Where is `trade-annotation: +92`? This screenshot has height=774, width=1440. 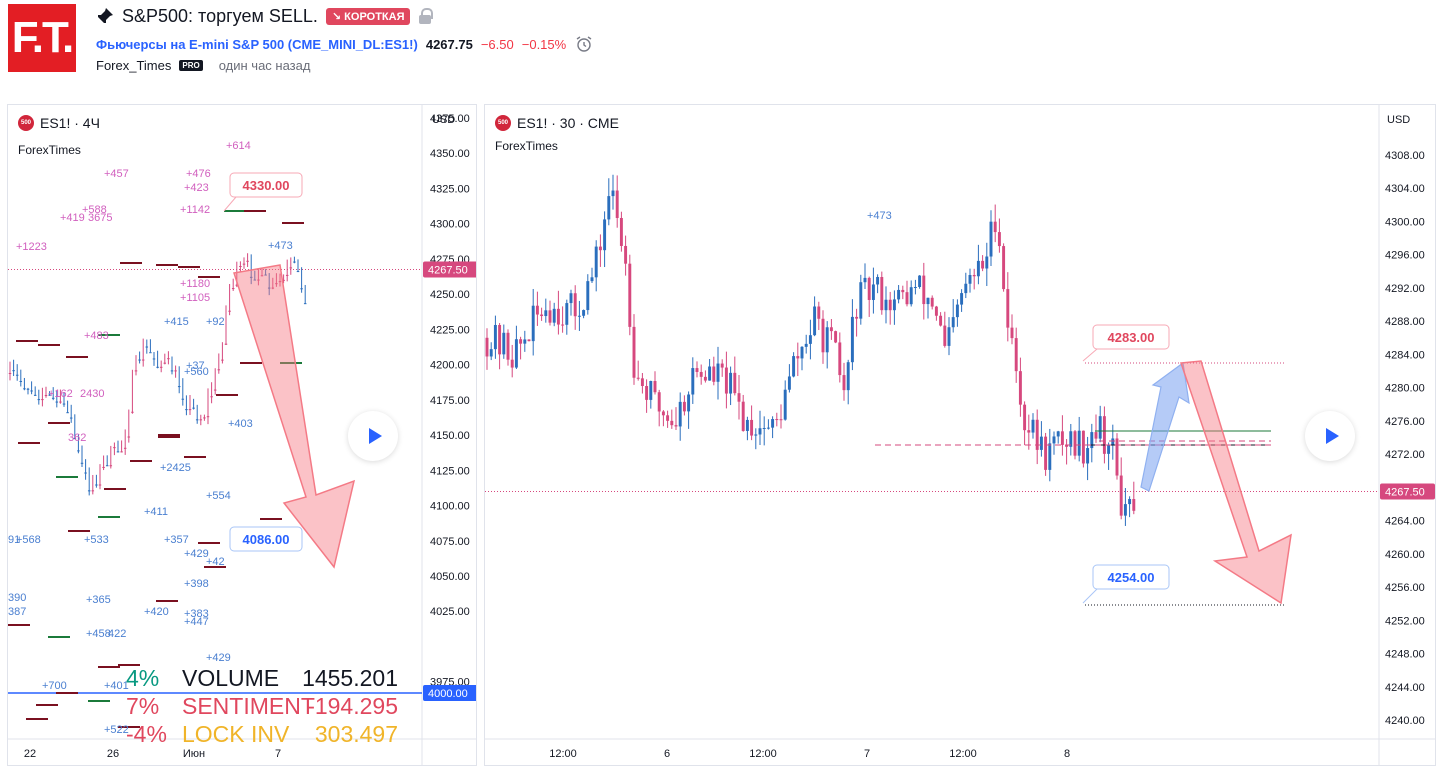
trade-annotation: +92 is located at coordinates (215, 322).